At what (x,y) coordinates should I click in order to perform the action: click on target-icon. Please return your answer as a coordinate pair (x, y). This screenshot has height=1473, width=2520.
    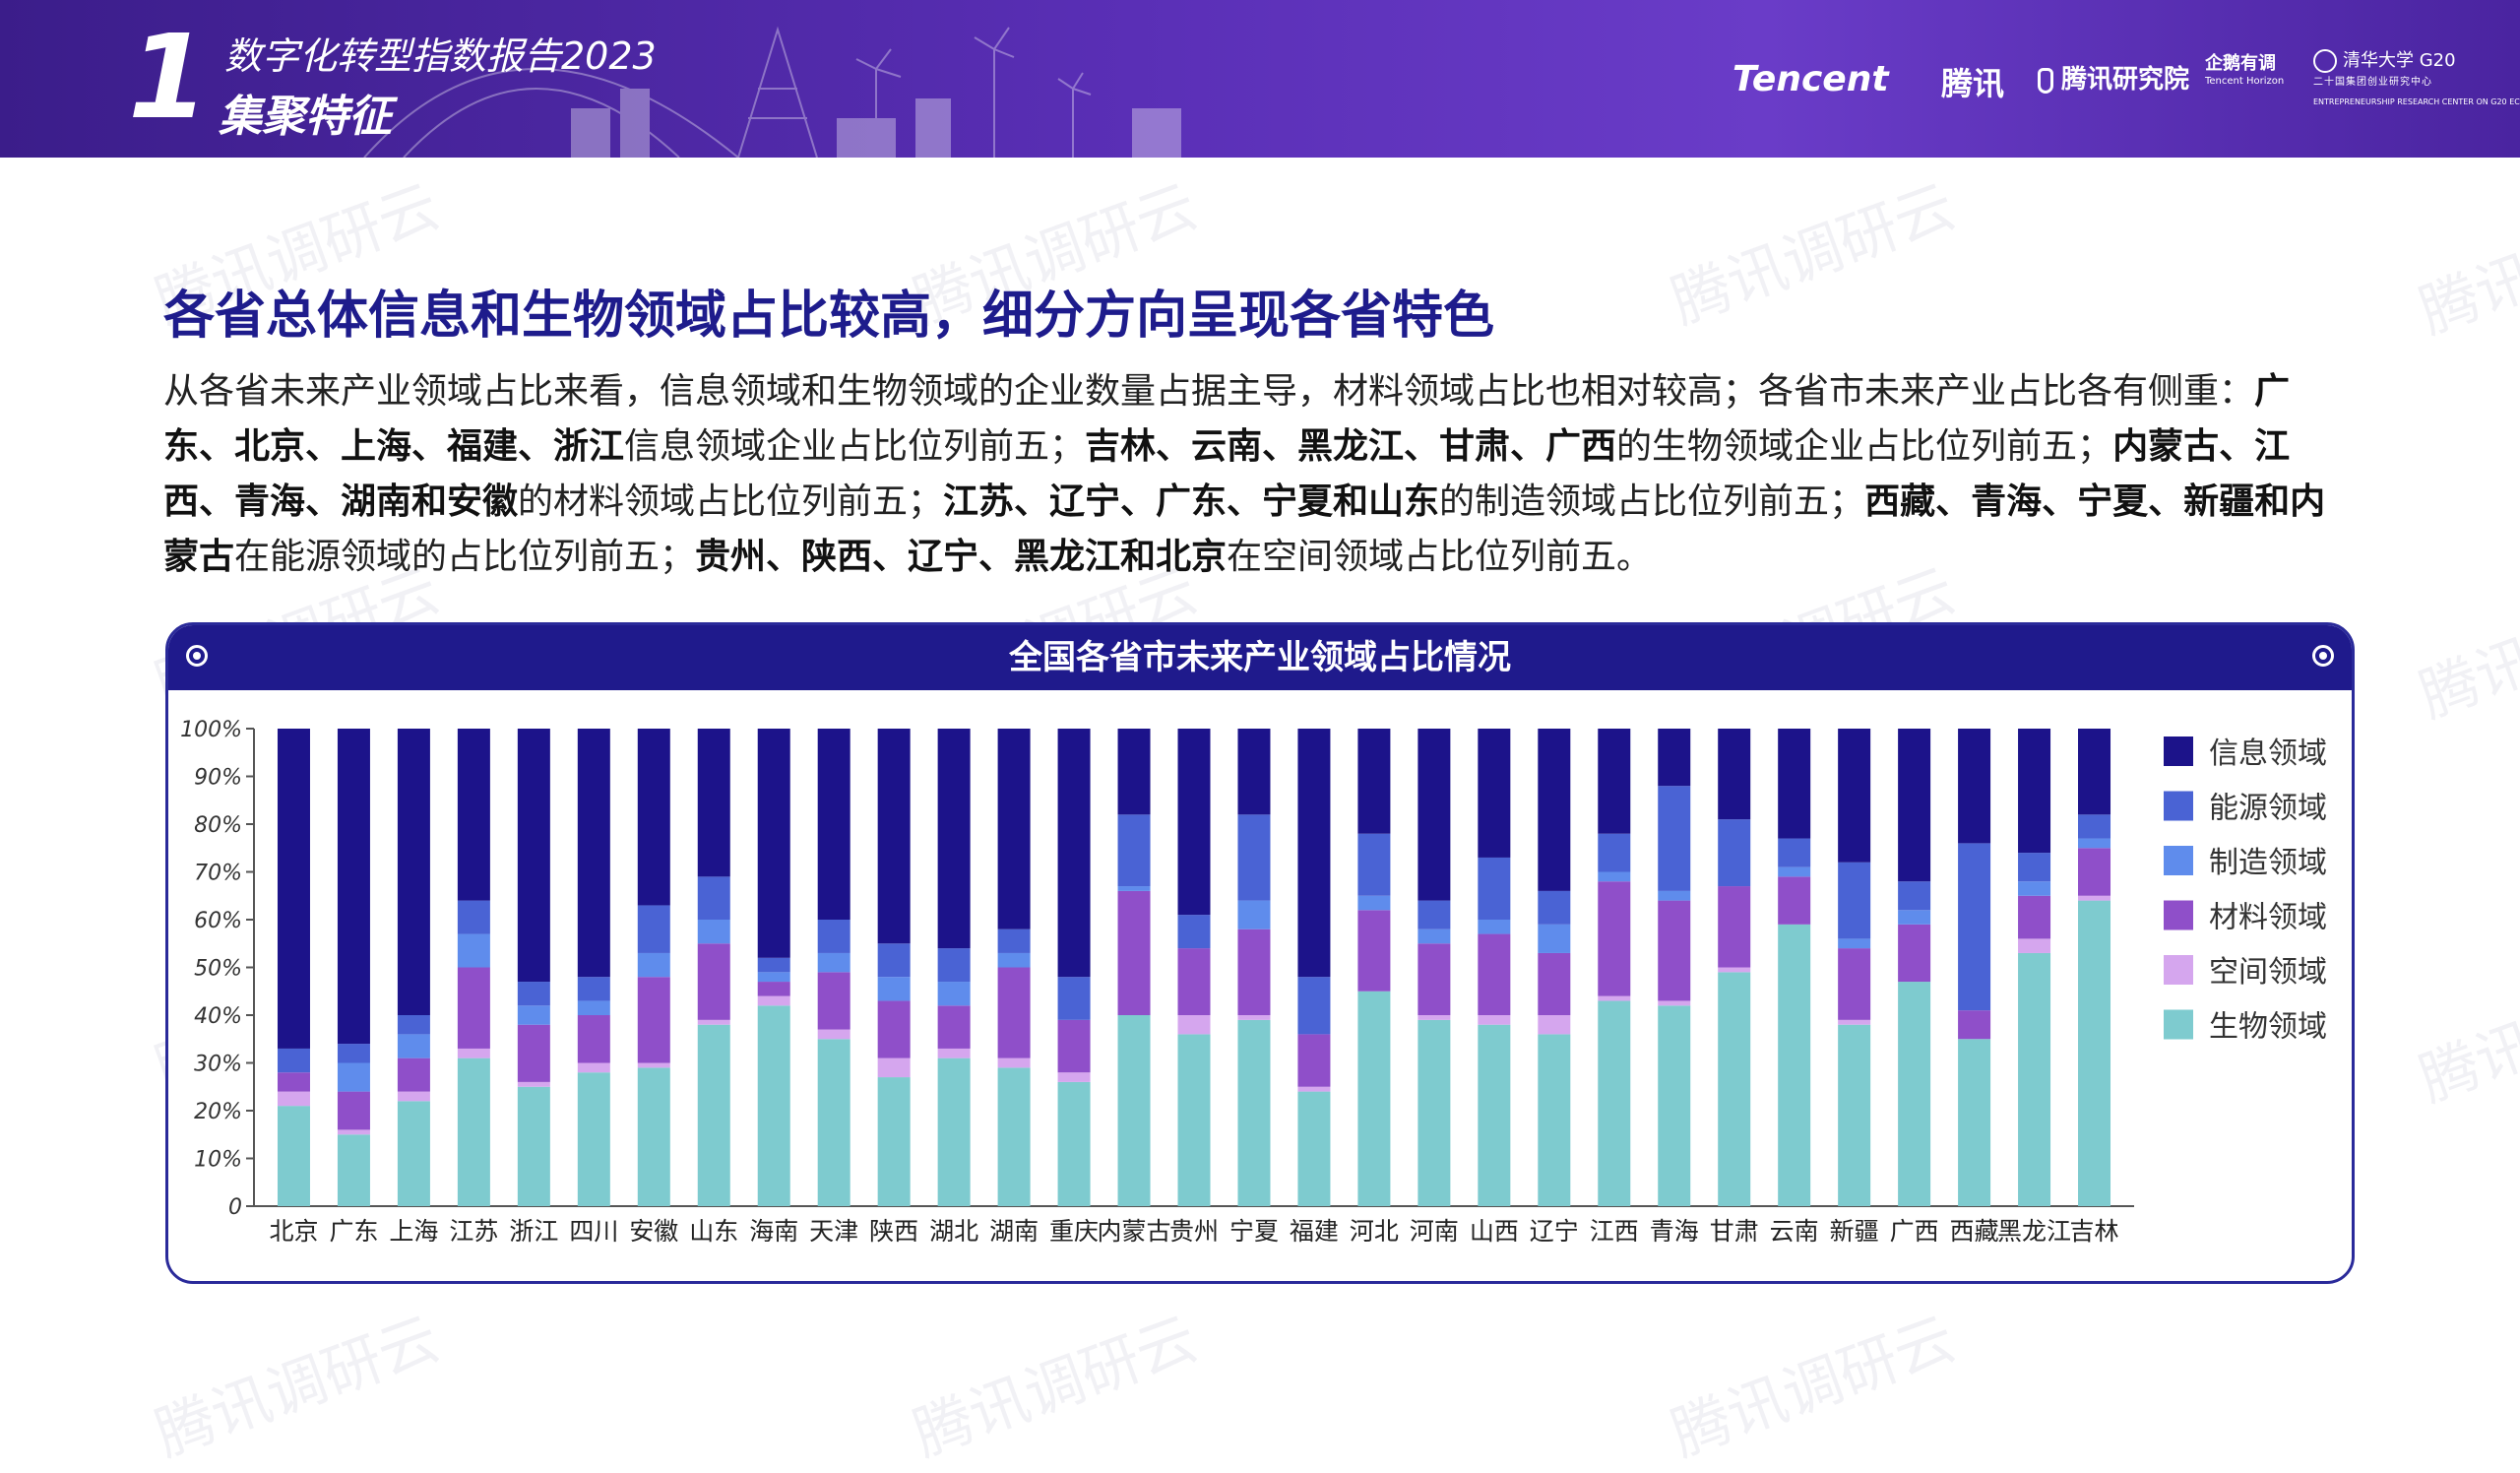
    Looking at the image, I should click on (197, 656).